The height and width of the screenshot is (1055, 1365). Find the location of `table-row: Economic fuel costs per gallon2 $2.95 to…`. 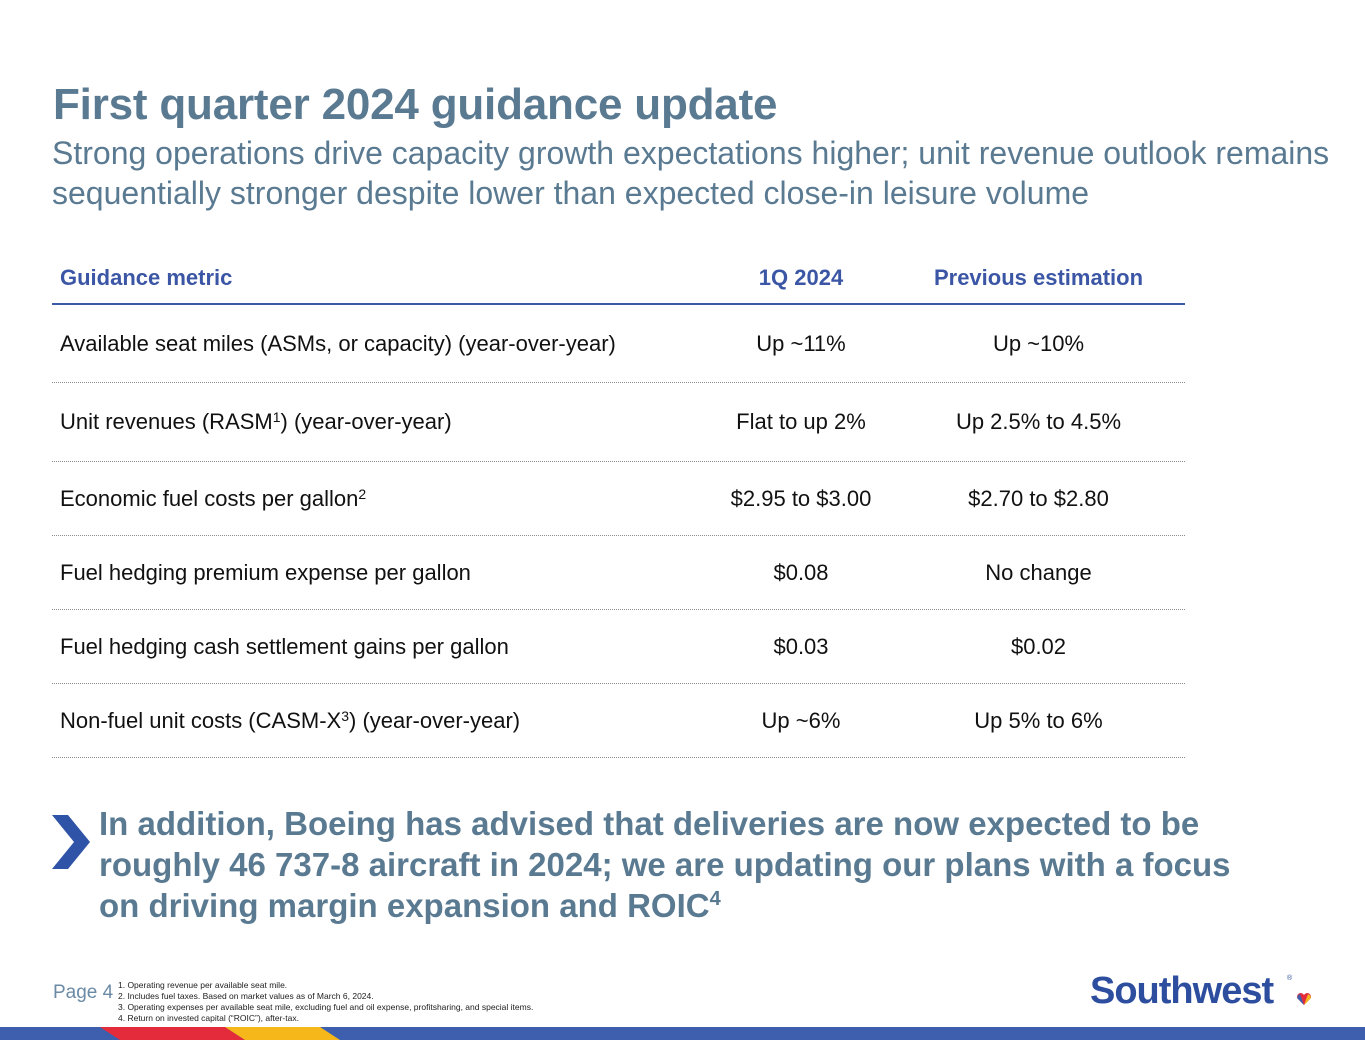

table-row: Economic fuel costs per gallon2 $2.95 to… is located at coordinates (618, 499).